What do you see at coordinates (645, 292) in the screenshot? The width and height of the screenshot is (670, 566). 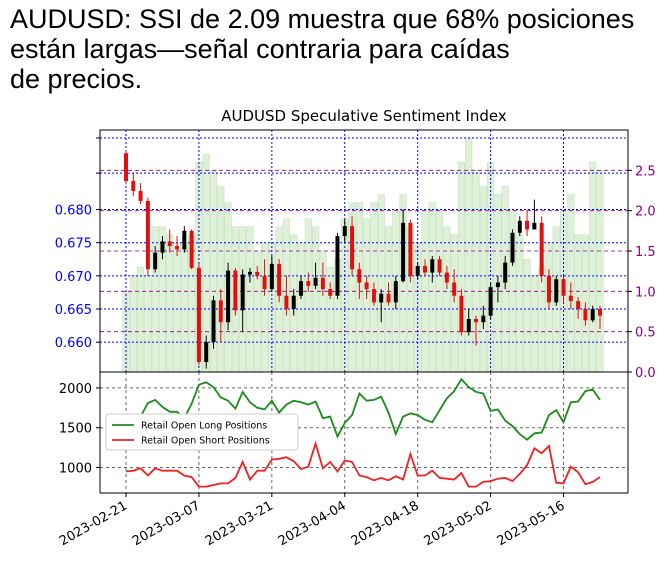 I see `ssi-tick-label: 1.0` at bounding box center [645, 292].